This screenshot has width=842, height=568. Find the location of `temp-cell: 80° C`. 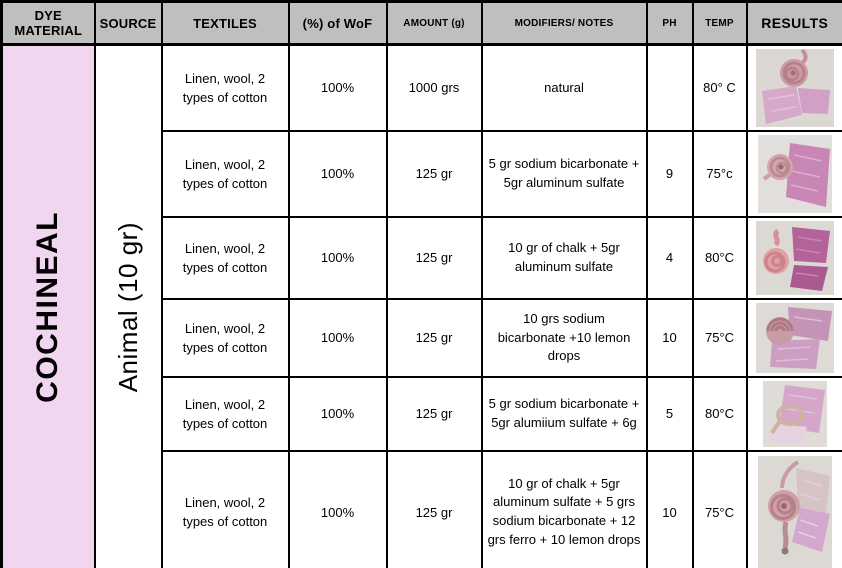

temp-cell: 80° C is located at coordinates (719, 87).